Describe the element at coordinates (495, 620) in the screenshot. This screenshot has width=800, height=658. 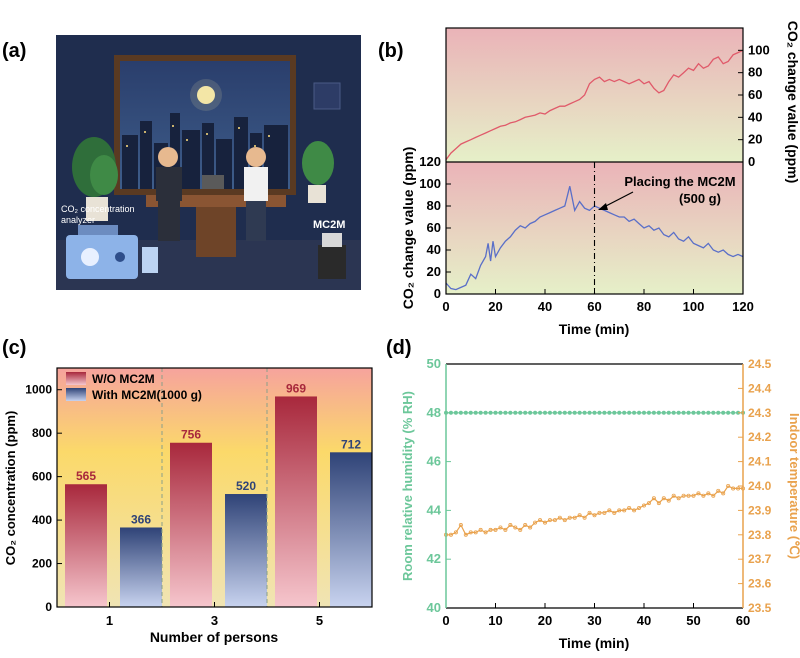
I see `chart-d-xtick-label: 10` at that location.